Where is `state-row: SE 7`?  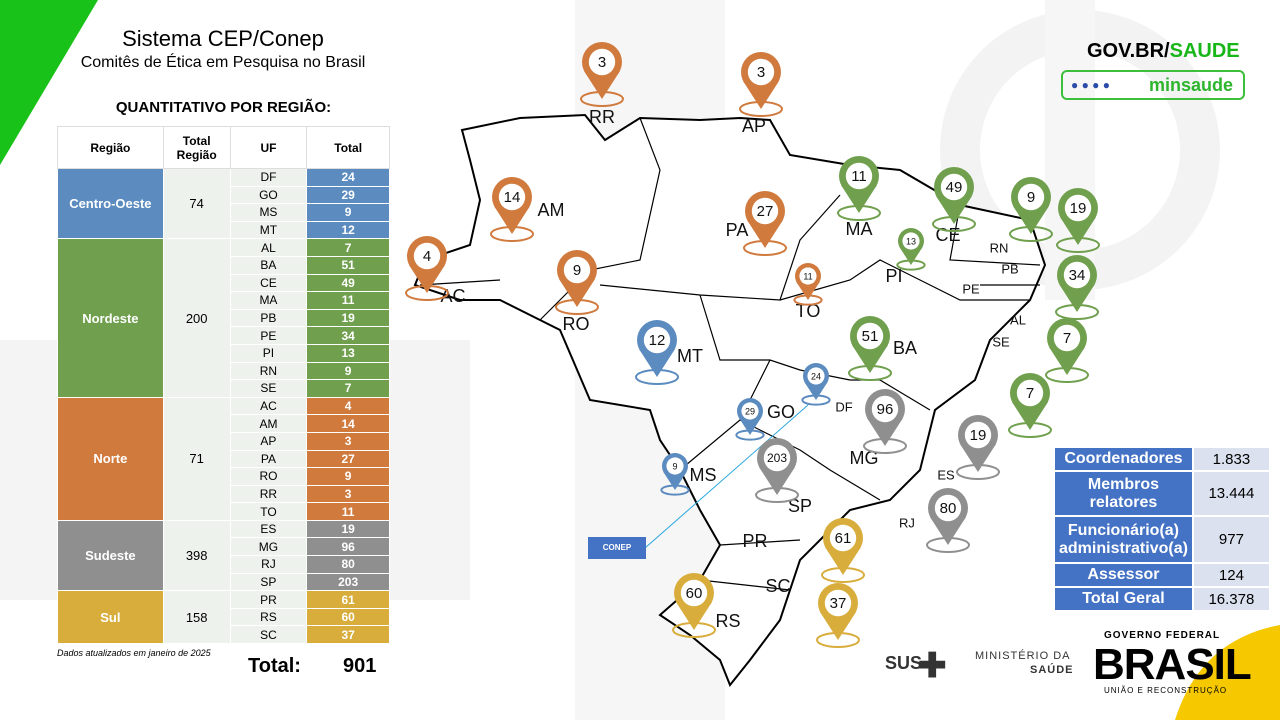 state-row: SE 7 is located at coordinates (224, 388).